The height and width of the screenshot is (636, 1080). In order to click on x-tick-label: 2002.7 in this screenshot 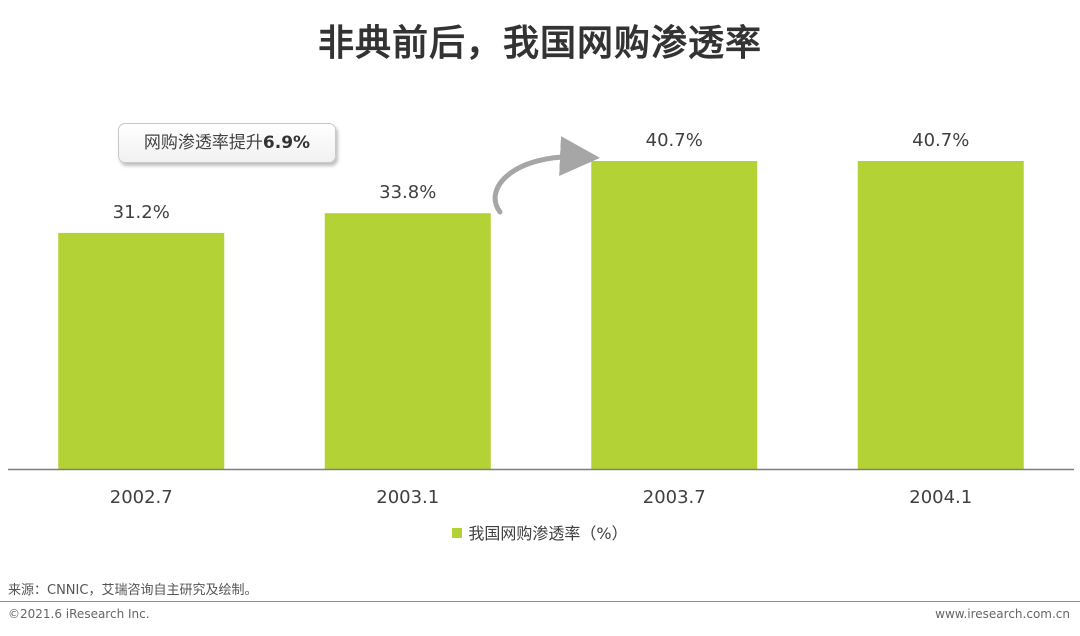, I will do `click(141, 497)`.